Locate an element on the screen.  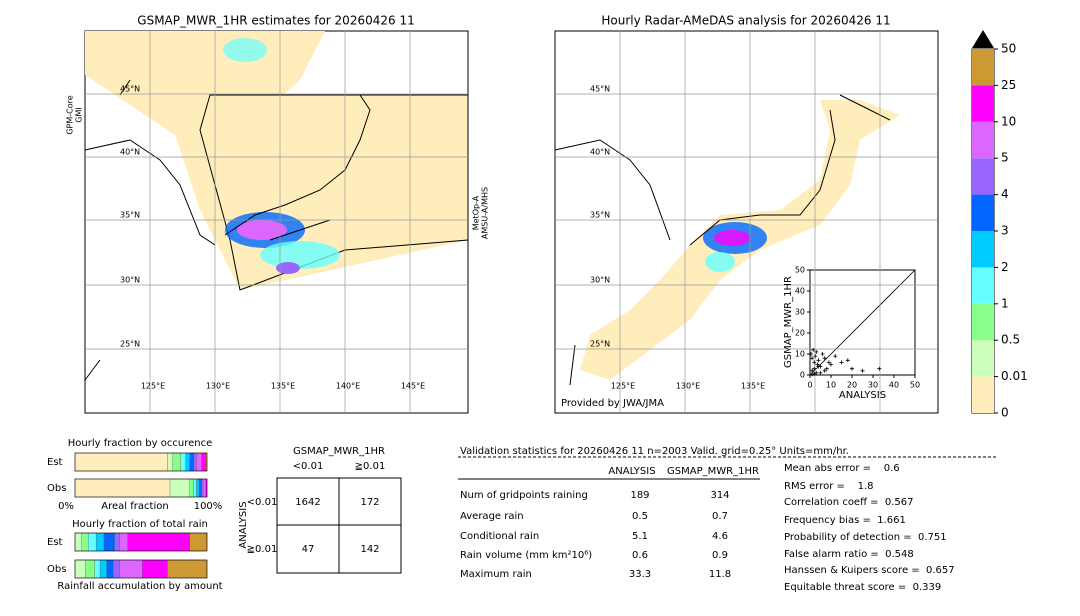
left-swath2 is located at coordinates (227, 83).